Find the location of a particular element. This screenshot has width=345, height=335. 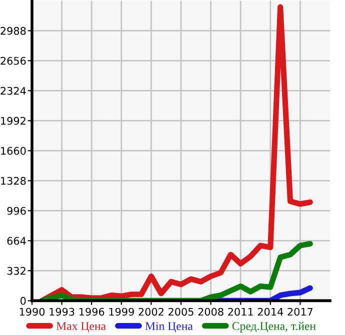

y-tick-label: 664 is located at coordinates (16, 240).